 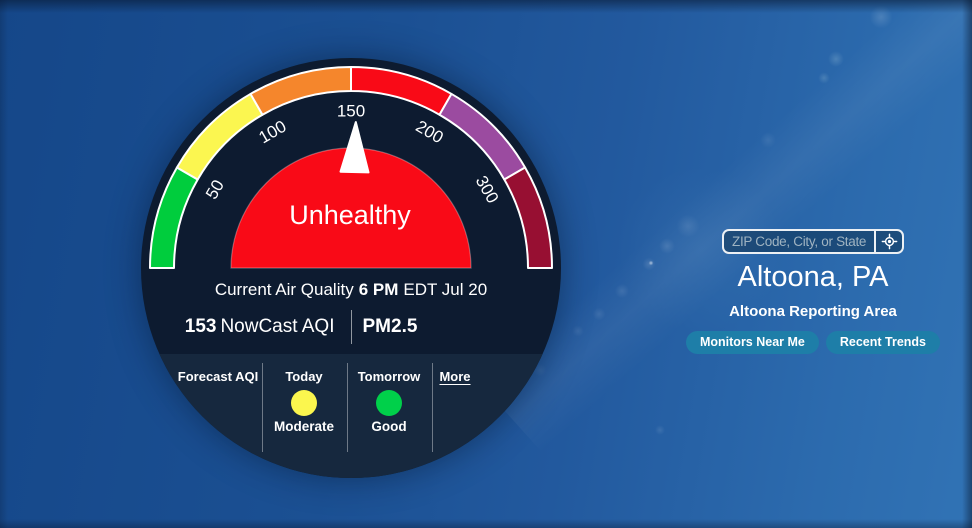 I want to click on tick-200: 200, so click(x=429, y=132).